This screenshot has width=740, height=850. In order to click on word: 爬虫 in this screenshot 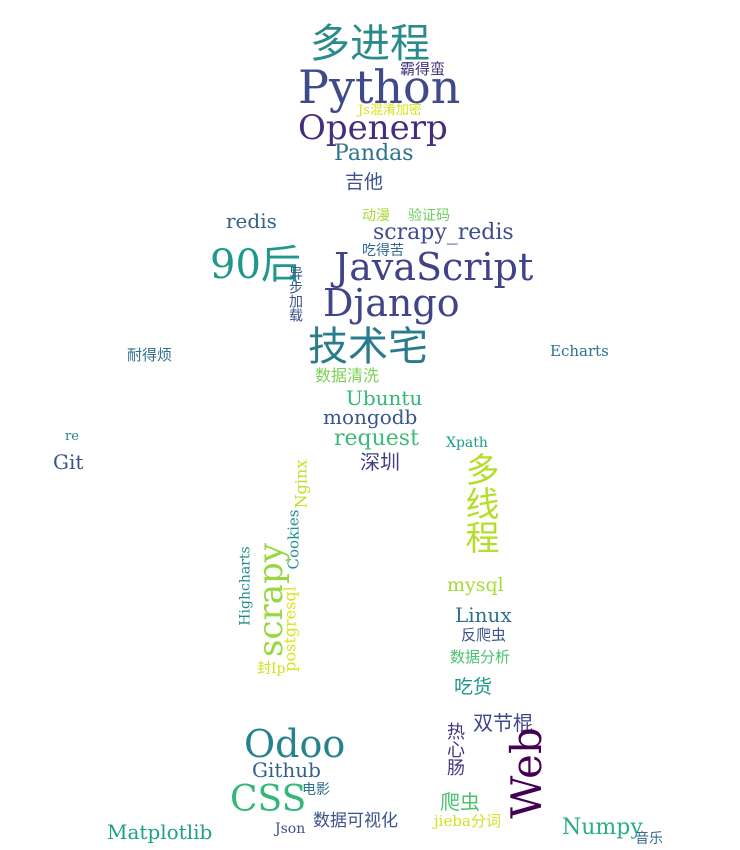, I will do `click(460, 802)`.